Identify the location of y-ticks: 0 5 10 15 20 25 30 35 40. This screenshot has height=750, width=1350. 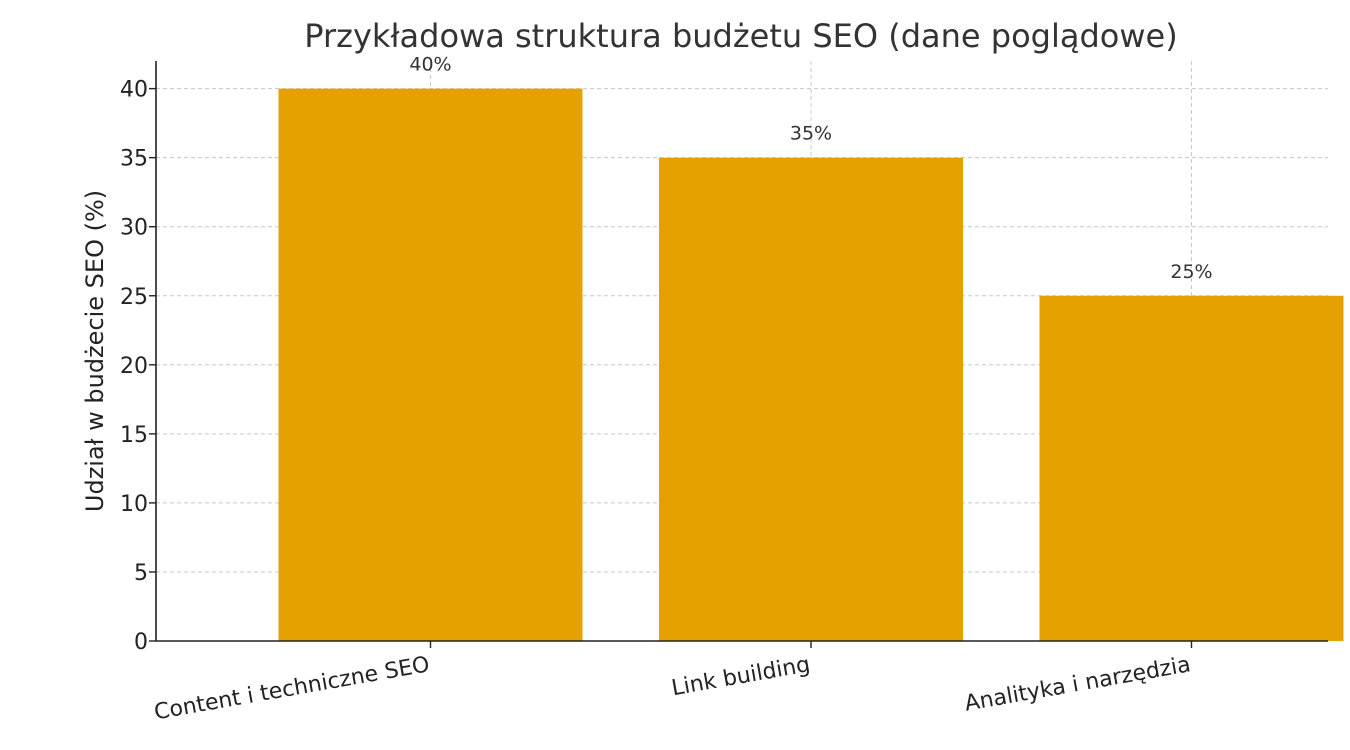
(138, 366).